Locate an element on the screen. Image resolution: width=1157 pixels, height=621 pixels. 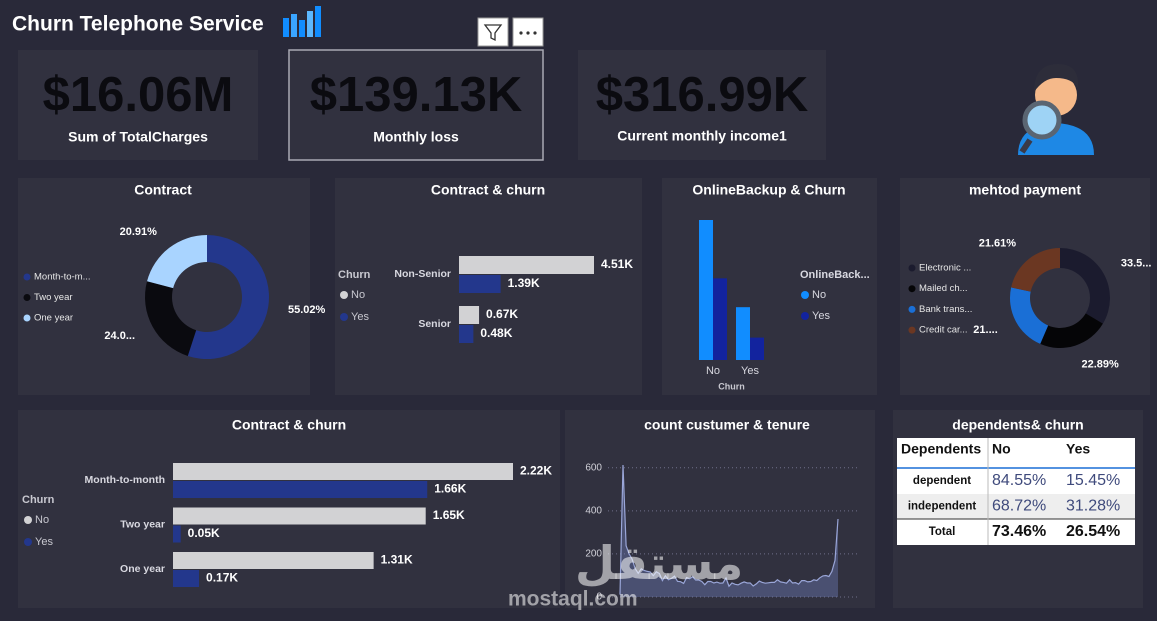
y-tick-label: 0 is located at coordinates (599, 597).